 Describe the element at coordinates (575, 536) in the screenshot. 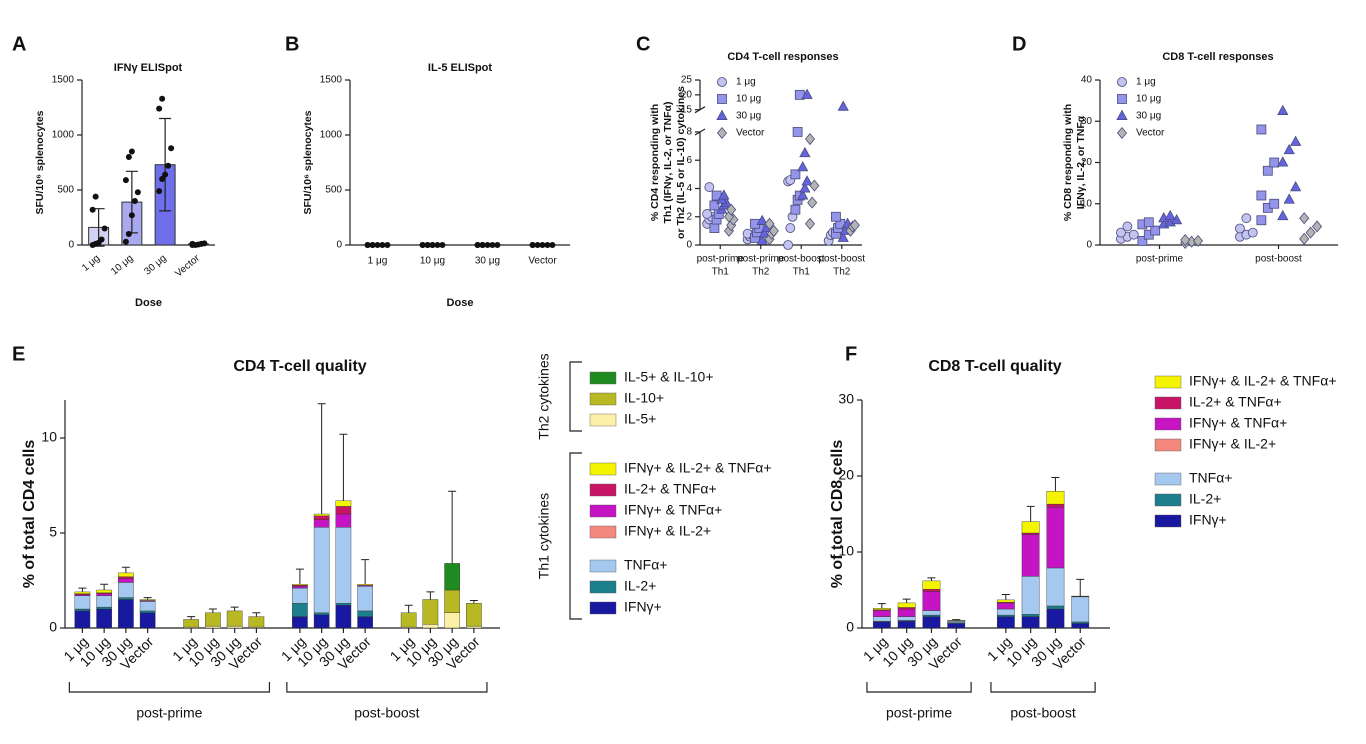

I see `legend-bracket` at that location.